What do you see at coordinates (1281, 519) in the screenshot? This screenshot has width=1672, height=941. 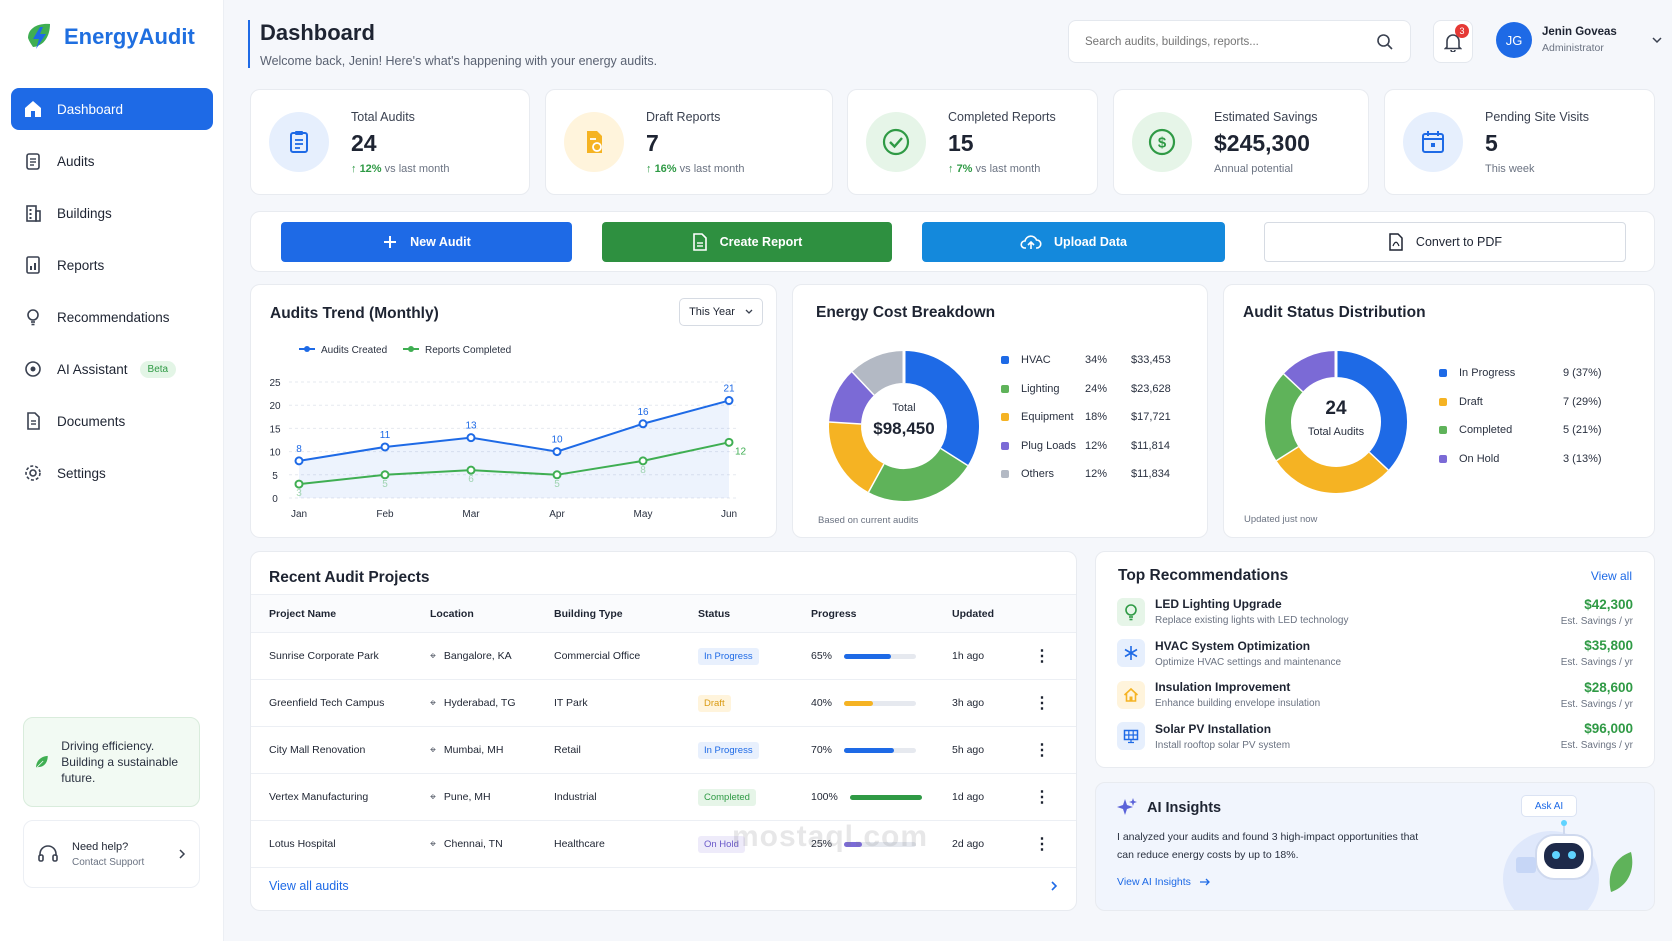 I see `chart-note: Updated just now` at bounding box center [1281, 519].